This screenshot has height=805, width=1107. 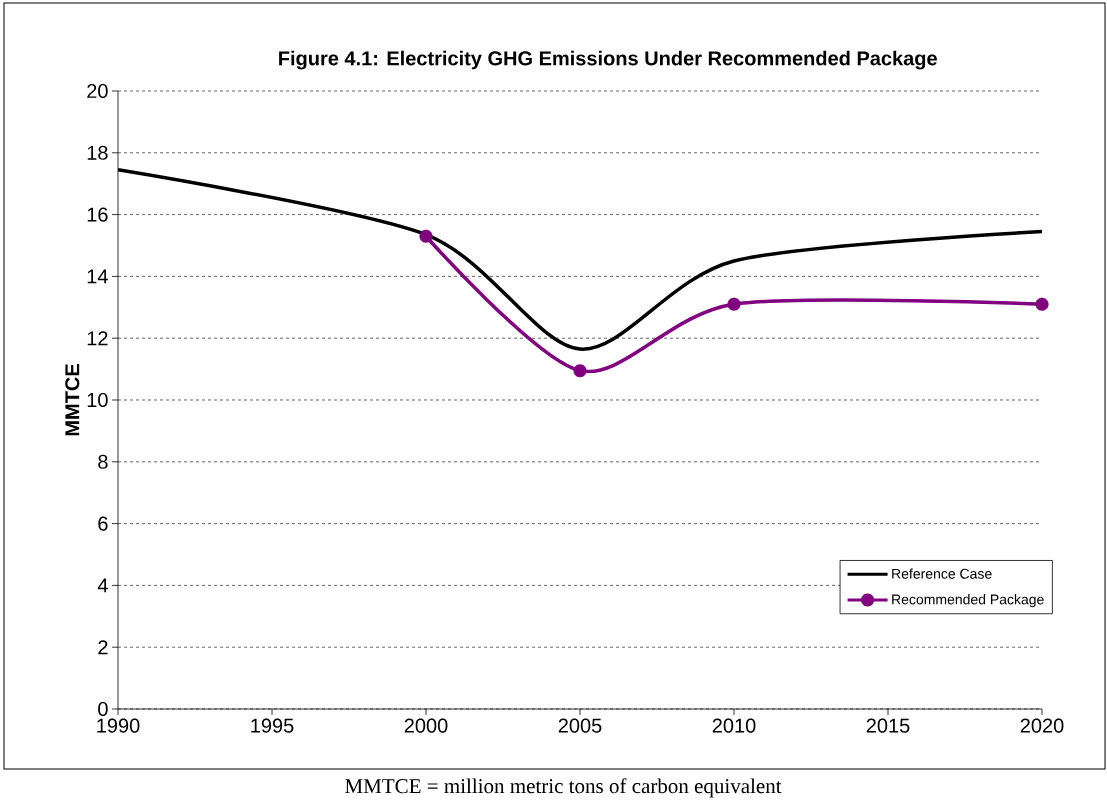 What do you see at coordinates (968, 601) in the screenshot?
I see `legend-label: Recommended Package` at bounding box center [968, 601].